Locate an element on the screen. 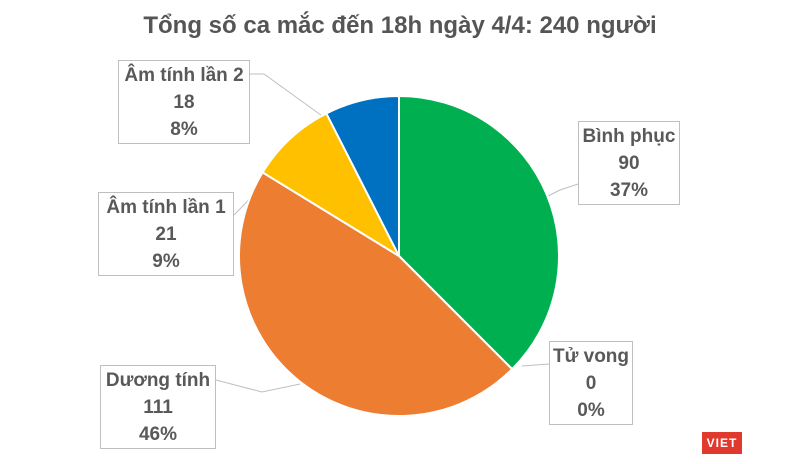  label-tu-vong: Tử vong 0 0% is located at coordinates (591, 383).